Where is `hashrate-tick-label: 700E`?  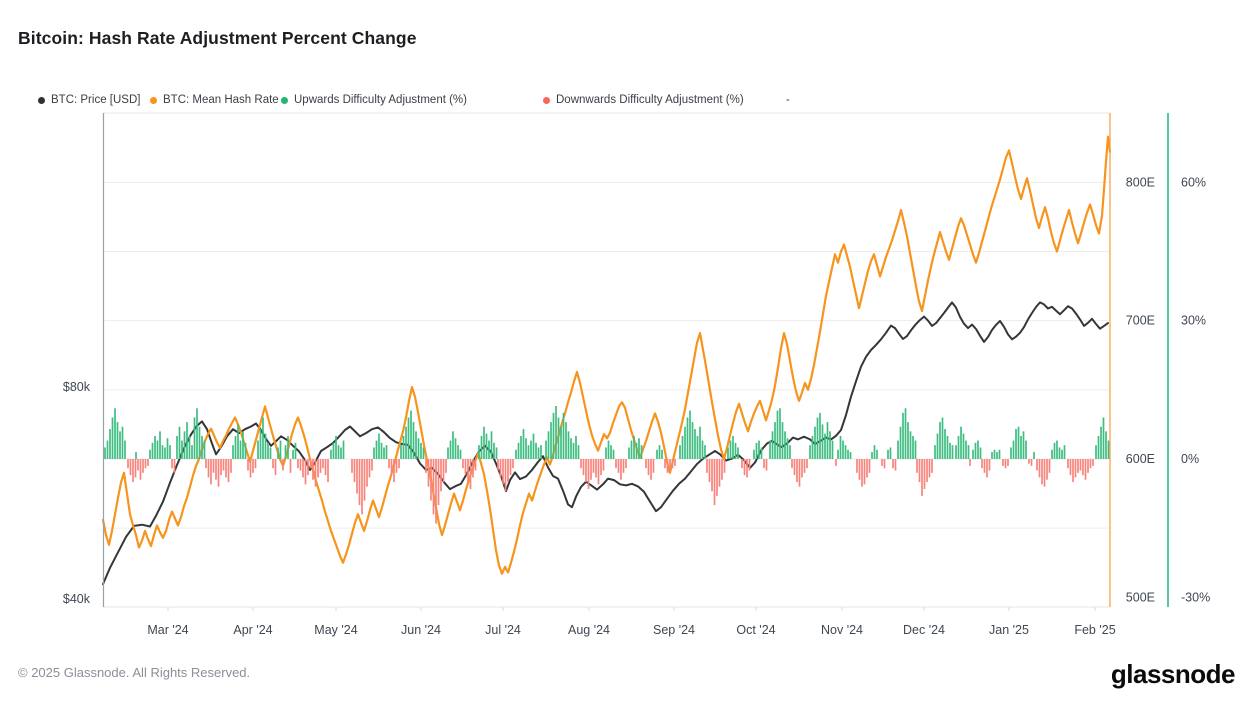
hashrate-tick-label: 700E is located at coordinates (1140, 321).